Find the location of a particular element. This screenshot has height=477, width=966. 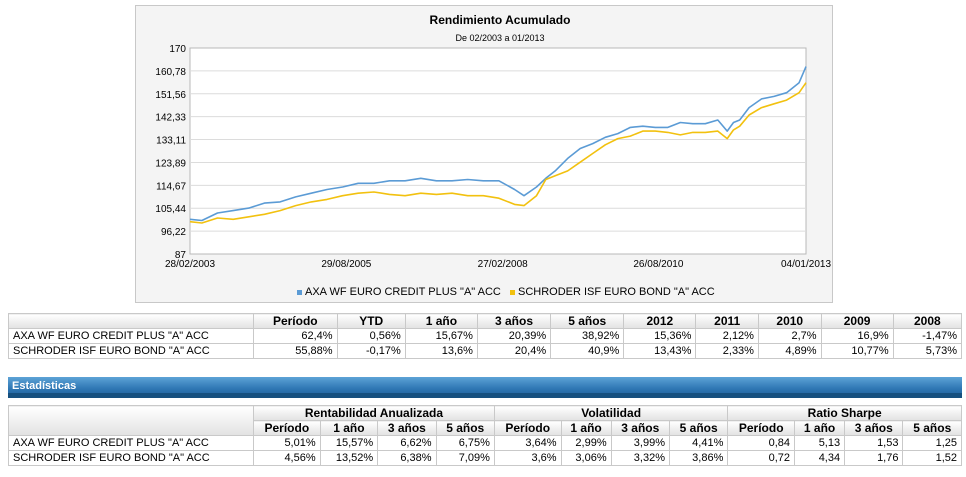

table-cell: 5,73% is located at coordinates (927, 351).